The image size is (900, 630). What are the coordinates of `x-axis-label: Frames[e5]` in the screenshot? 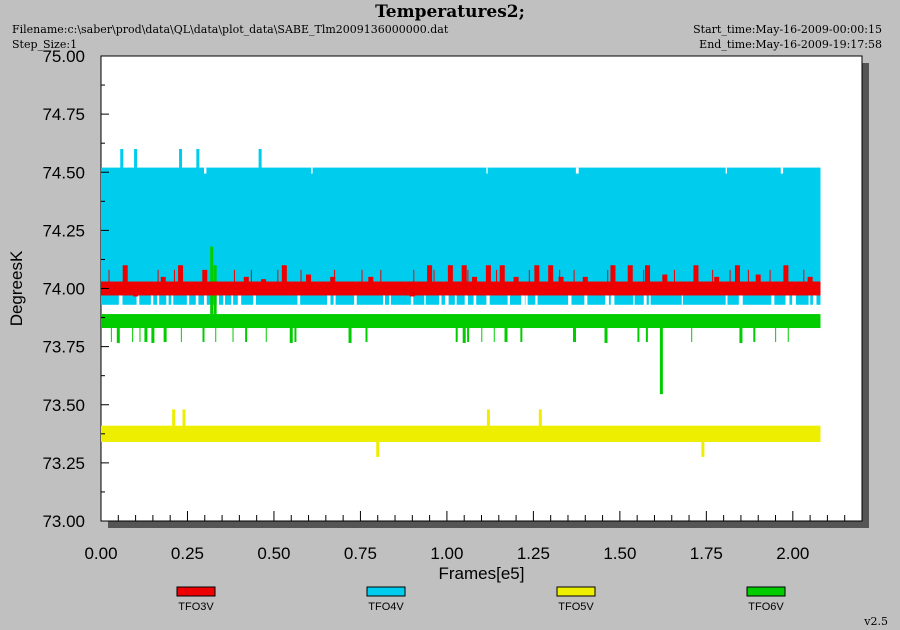 It's located at (482, 573).